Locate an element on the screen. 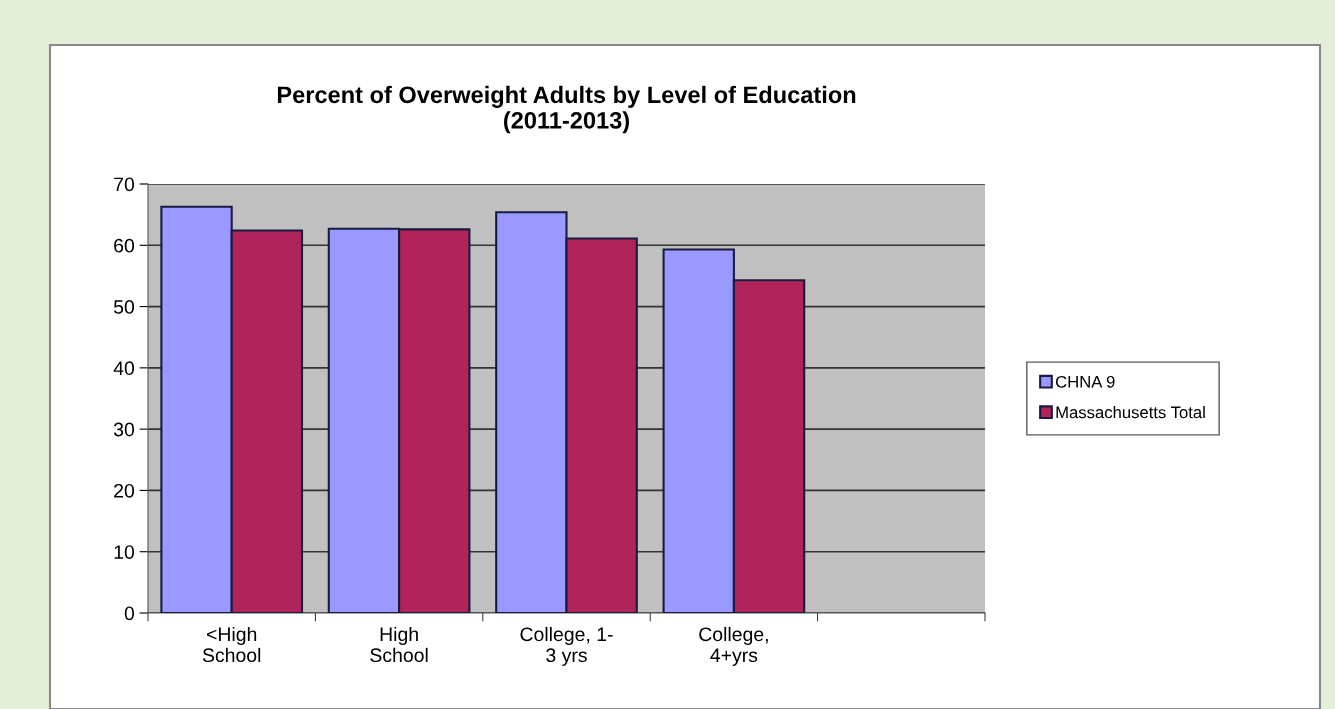 This screenshot has height=709, width=1335. y-tick-label: 60 is located at coordinates (124, 245).